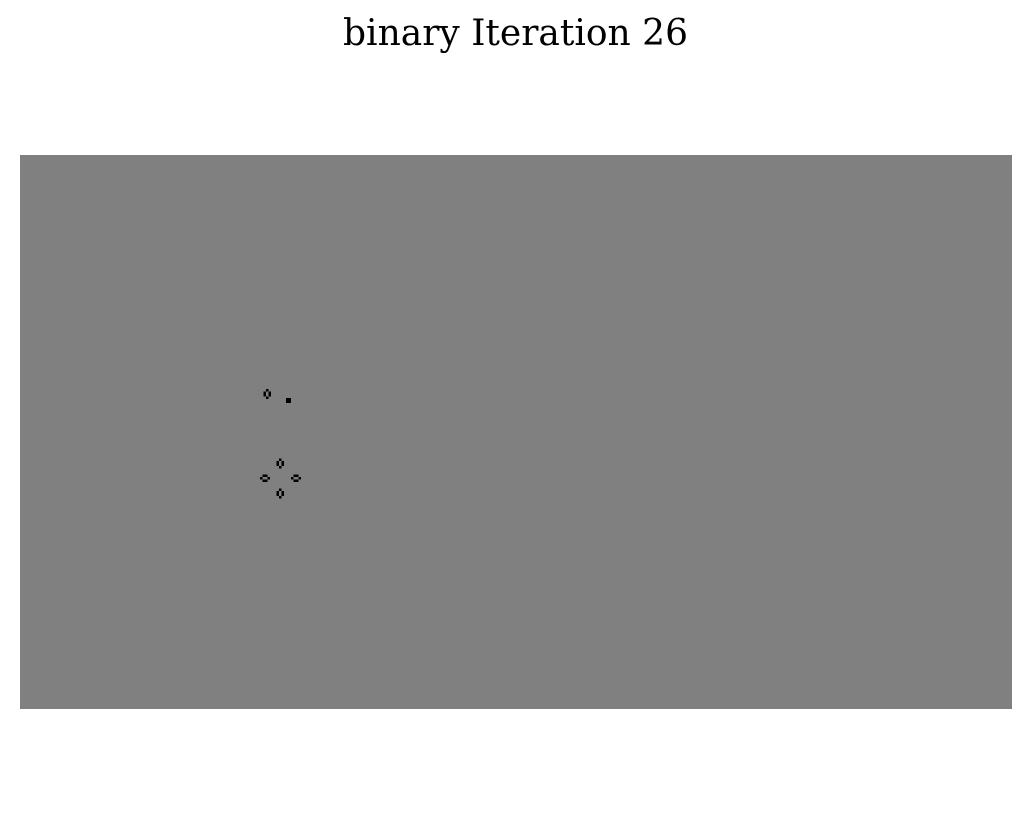  Describe the element at coordinates (515, 33) in the screenshot. I see `plot-title: binary Iteration 26` at that location.